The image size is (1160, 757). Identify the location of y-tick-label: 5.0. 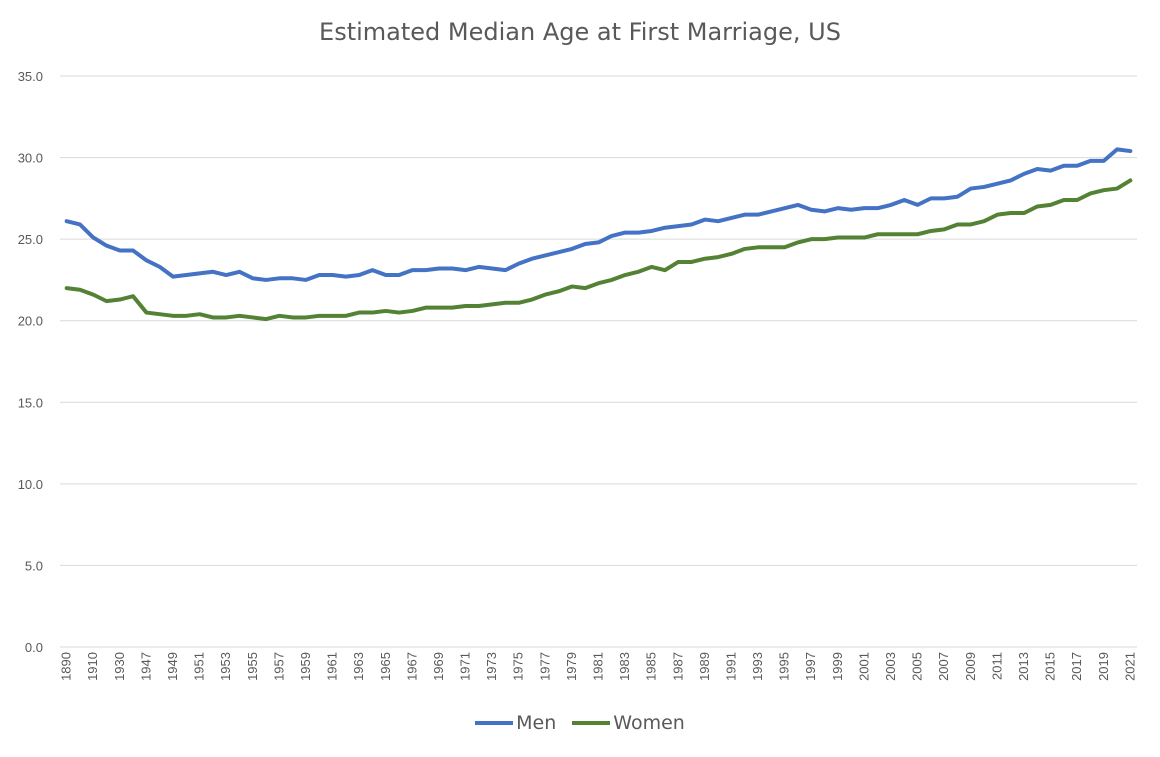
(34, 565).